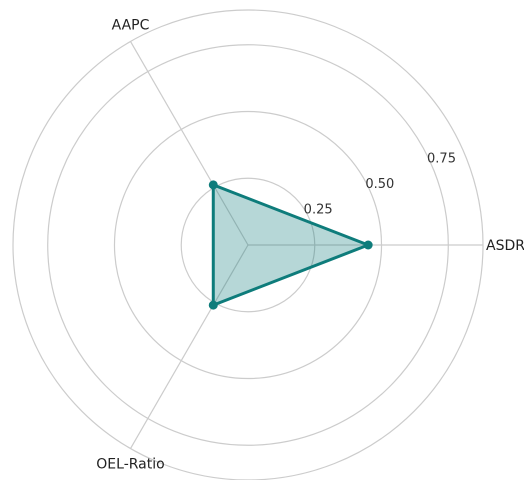 This screenshot has height=480, width=524. What do you see at coordinates (441, 158) in the screenshot?
I see `radial-tick-label: 0.75` at bounding box center [441, 158].